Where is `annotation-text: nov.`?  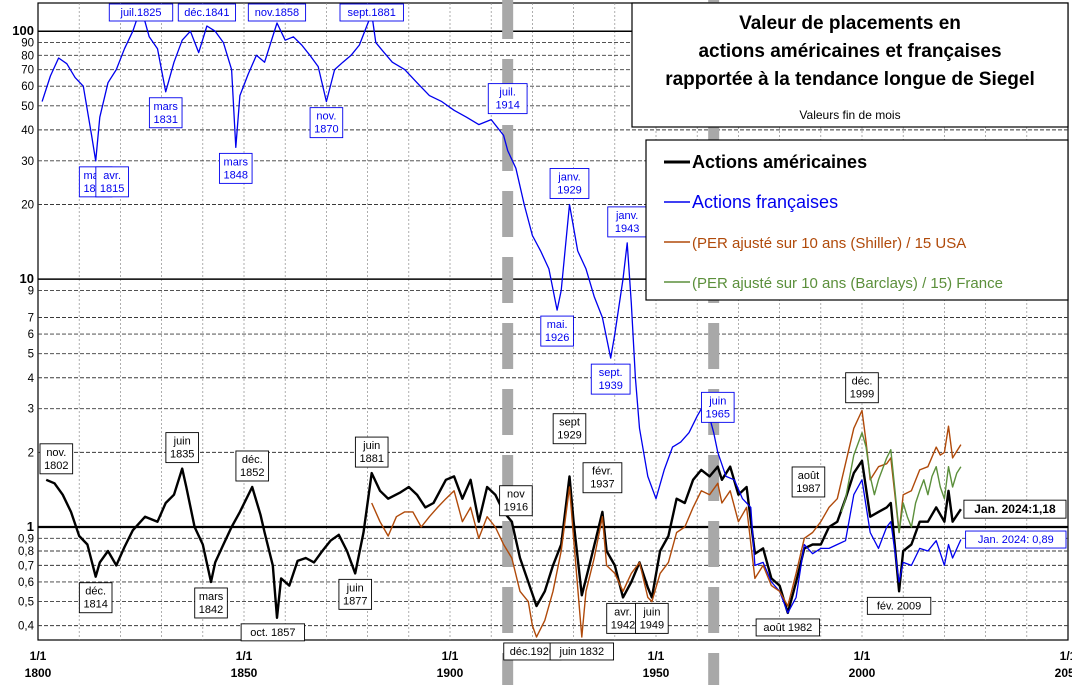
annotation-text: nov. is located at coordinates (56, 453).